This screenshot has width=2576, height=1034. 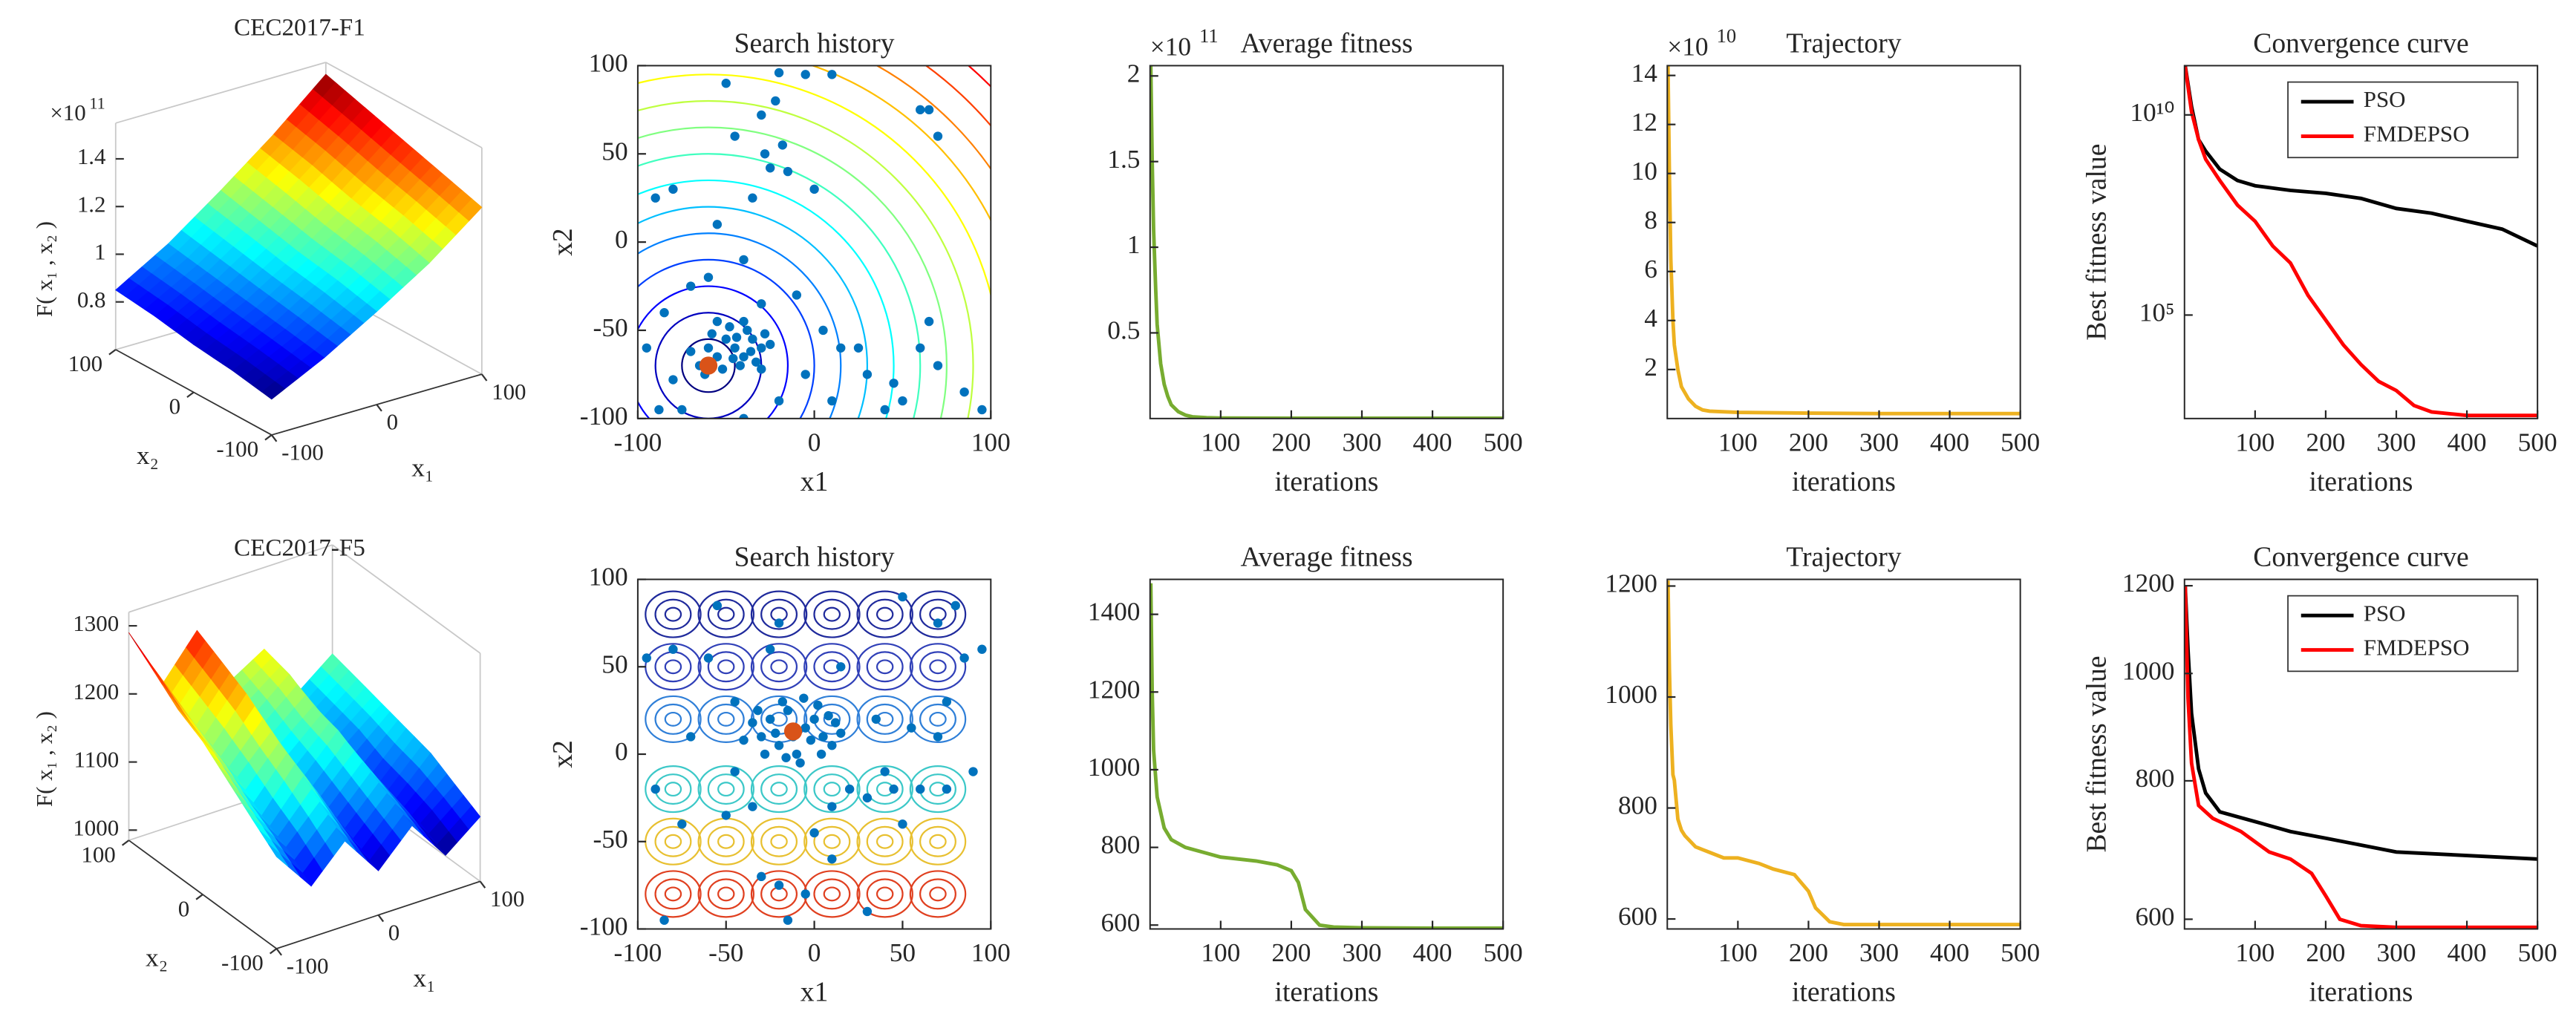 What do you see at coordinates (424, 978) in the screenshot?
I see `x-axis-label: x₁` at bounding box center [424, 978].